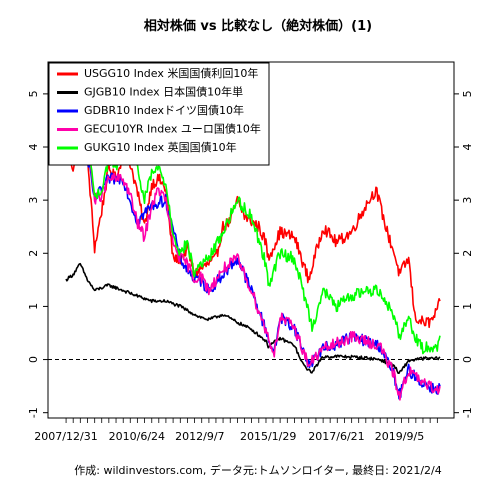 The height and width of the screenshot is (480, 480). I want to click on y-tick-label-left: 0, so click(33, 359).